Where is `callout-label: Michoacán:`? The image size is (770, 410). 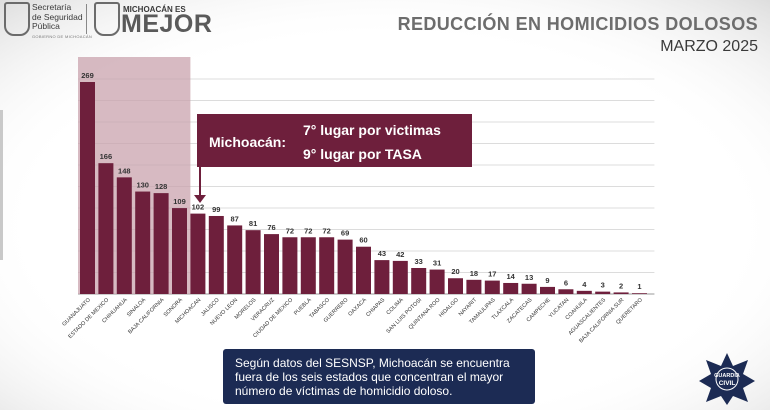
callout-label: Michoacán: is located at coordinates (248, 142).